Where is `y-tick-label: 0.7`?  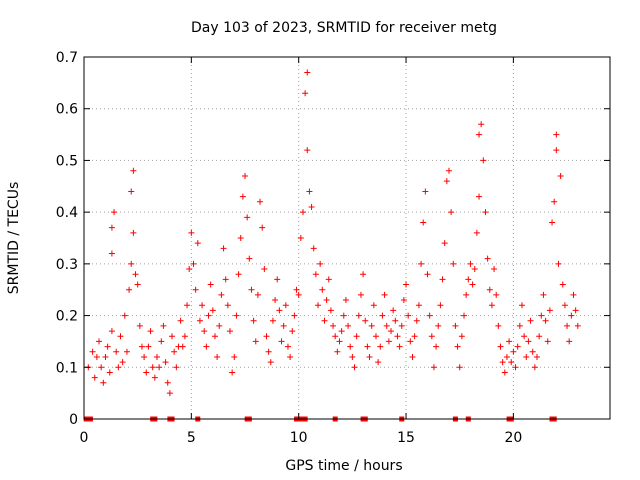
y-tick-label: 0.7 is located at coordinates (67, 58).